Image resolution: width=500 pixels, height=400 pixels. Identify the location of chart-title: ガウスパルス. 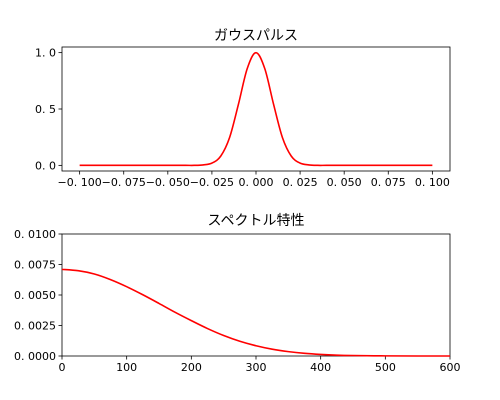
(256, 36).